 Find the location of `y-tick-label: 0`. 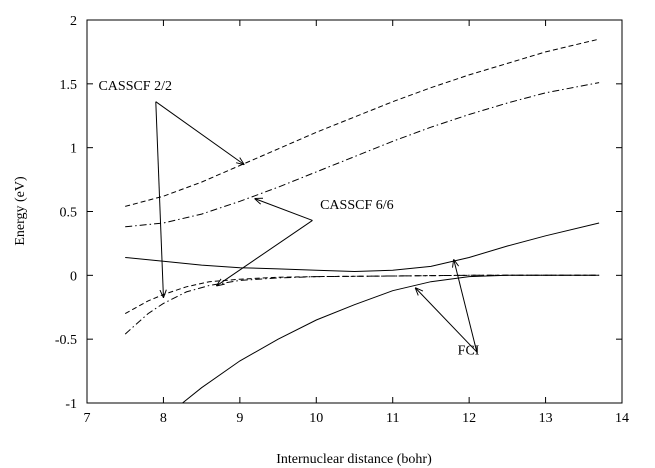

y-tick-label: 0 is located at coordinates (73, 276).